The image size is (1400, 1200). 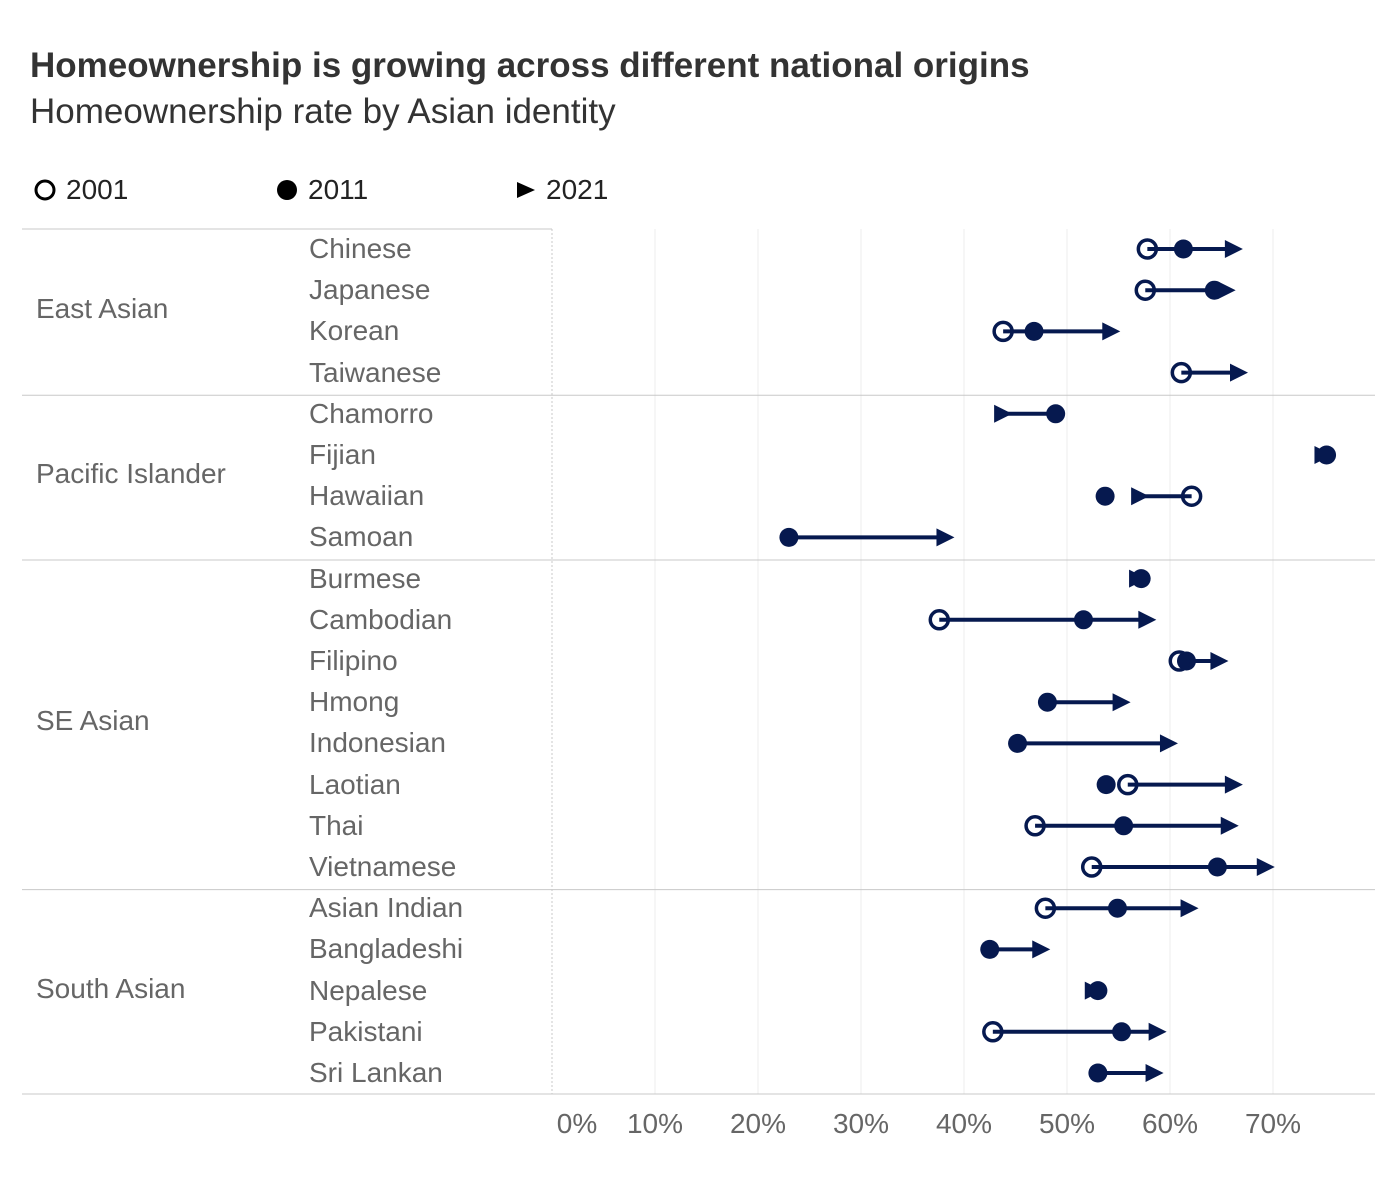 I want to click on row-label-bangladeshi: Bangladeshi, so click(x=386, y=949).